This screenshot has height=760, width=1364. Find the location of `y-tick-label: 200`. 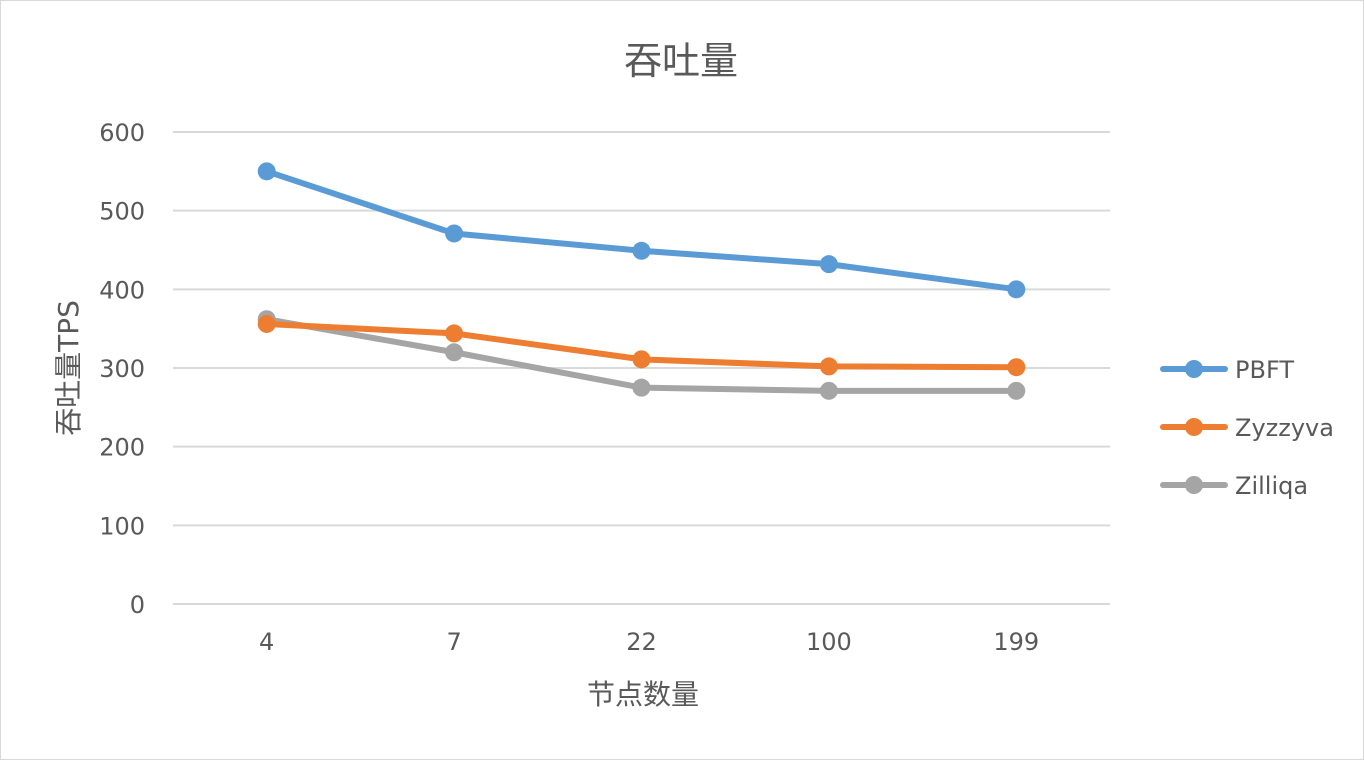

y-tick-label: 200 is located at coordinates (122, 448).